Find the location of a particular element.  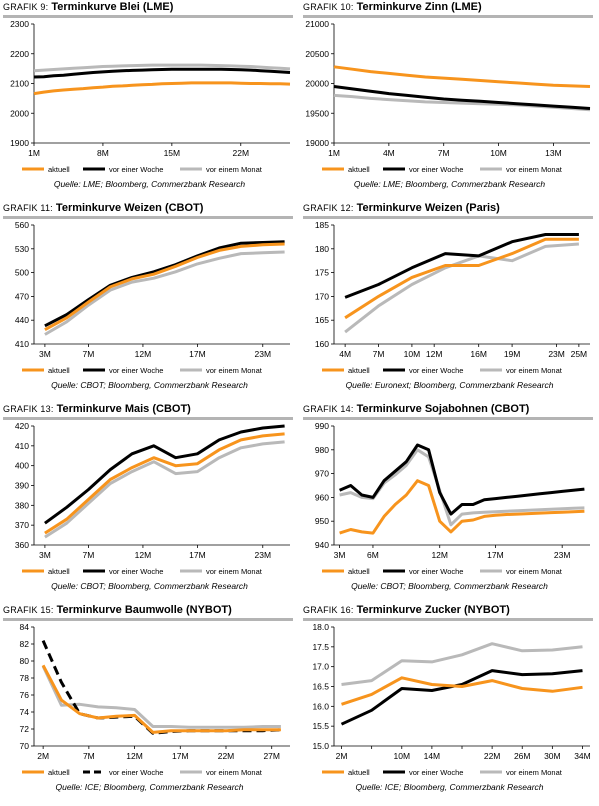

x-tick-label: 13M is located at coordinates (553, 153).